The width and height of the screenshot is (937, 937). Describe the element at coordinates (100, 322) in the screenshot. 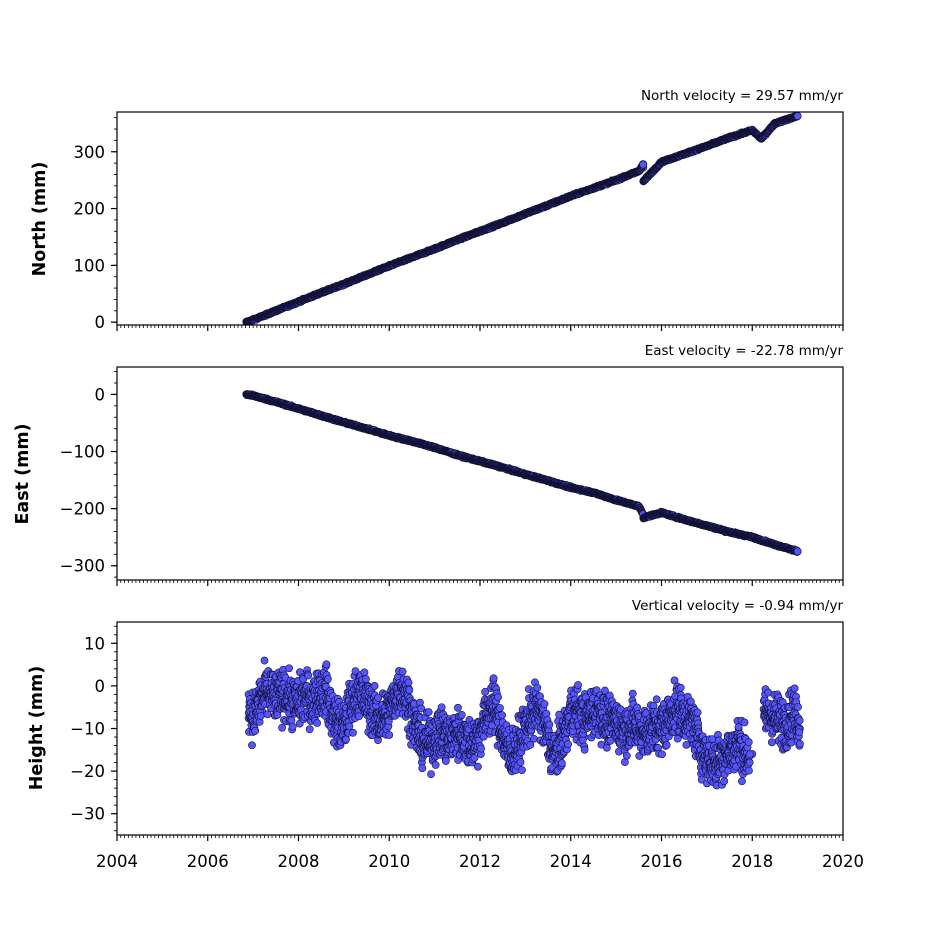

I see `north-ytick-label: 0` at that location.